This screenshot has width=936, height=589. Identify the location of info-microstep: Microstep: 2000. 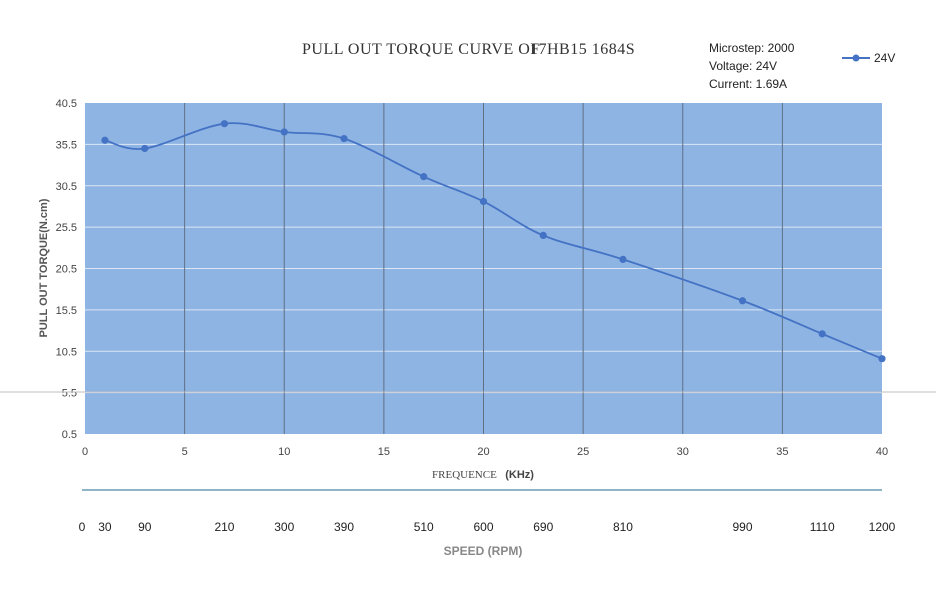
(752, 48).